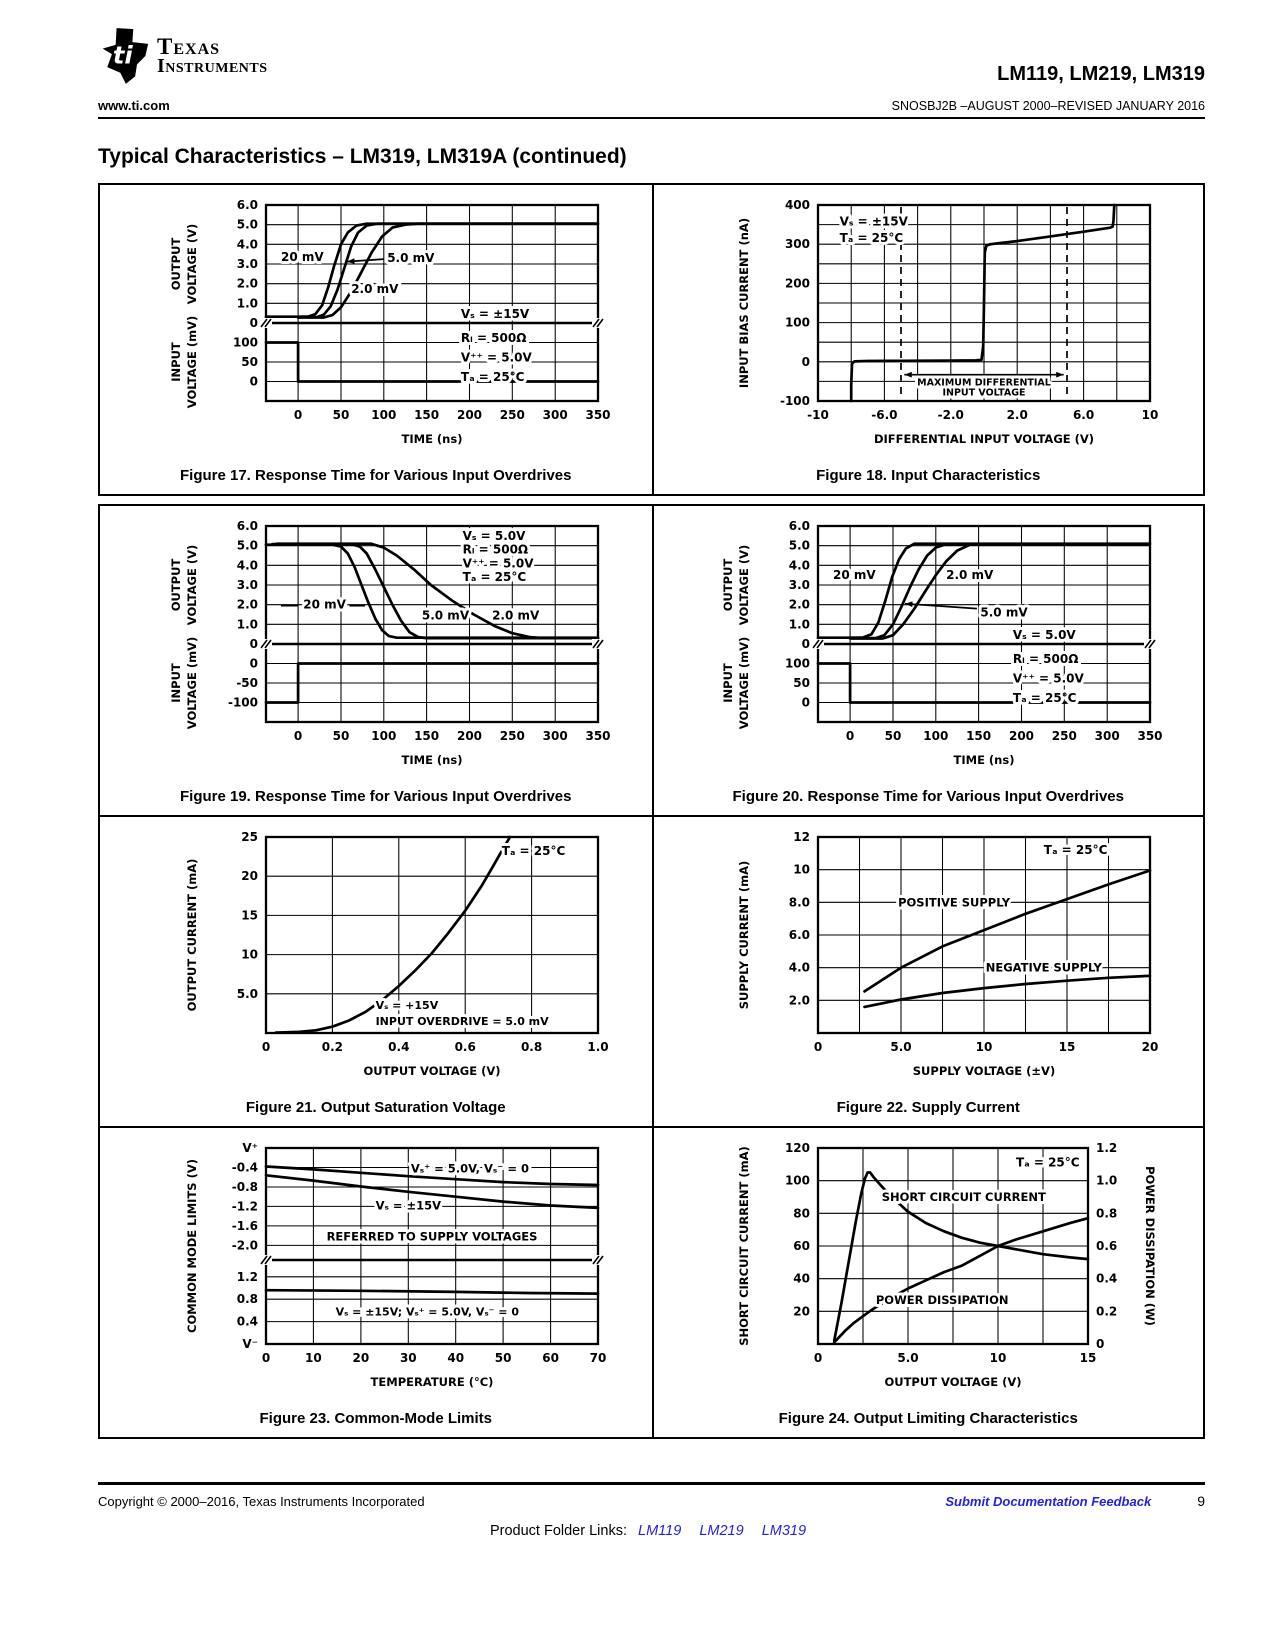 This screenshot has height=1650, width=1275. Describe the element at coordinates (245, 343) in the screenshot. I see `y-tick-label: 100` at that location.